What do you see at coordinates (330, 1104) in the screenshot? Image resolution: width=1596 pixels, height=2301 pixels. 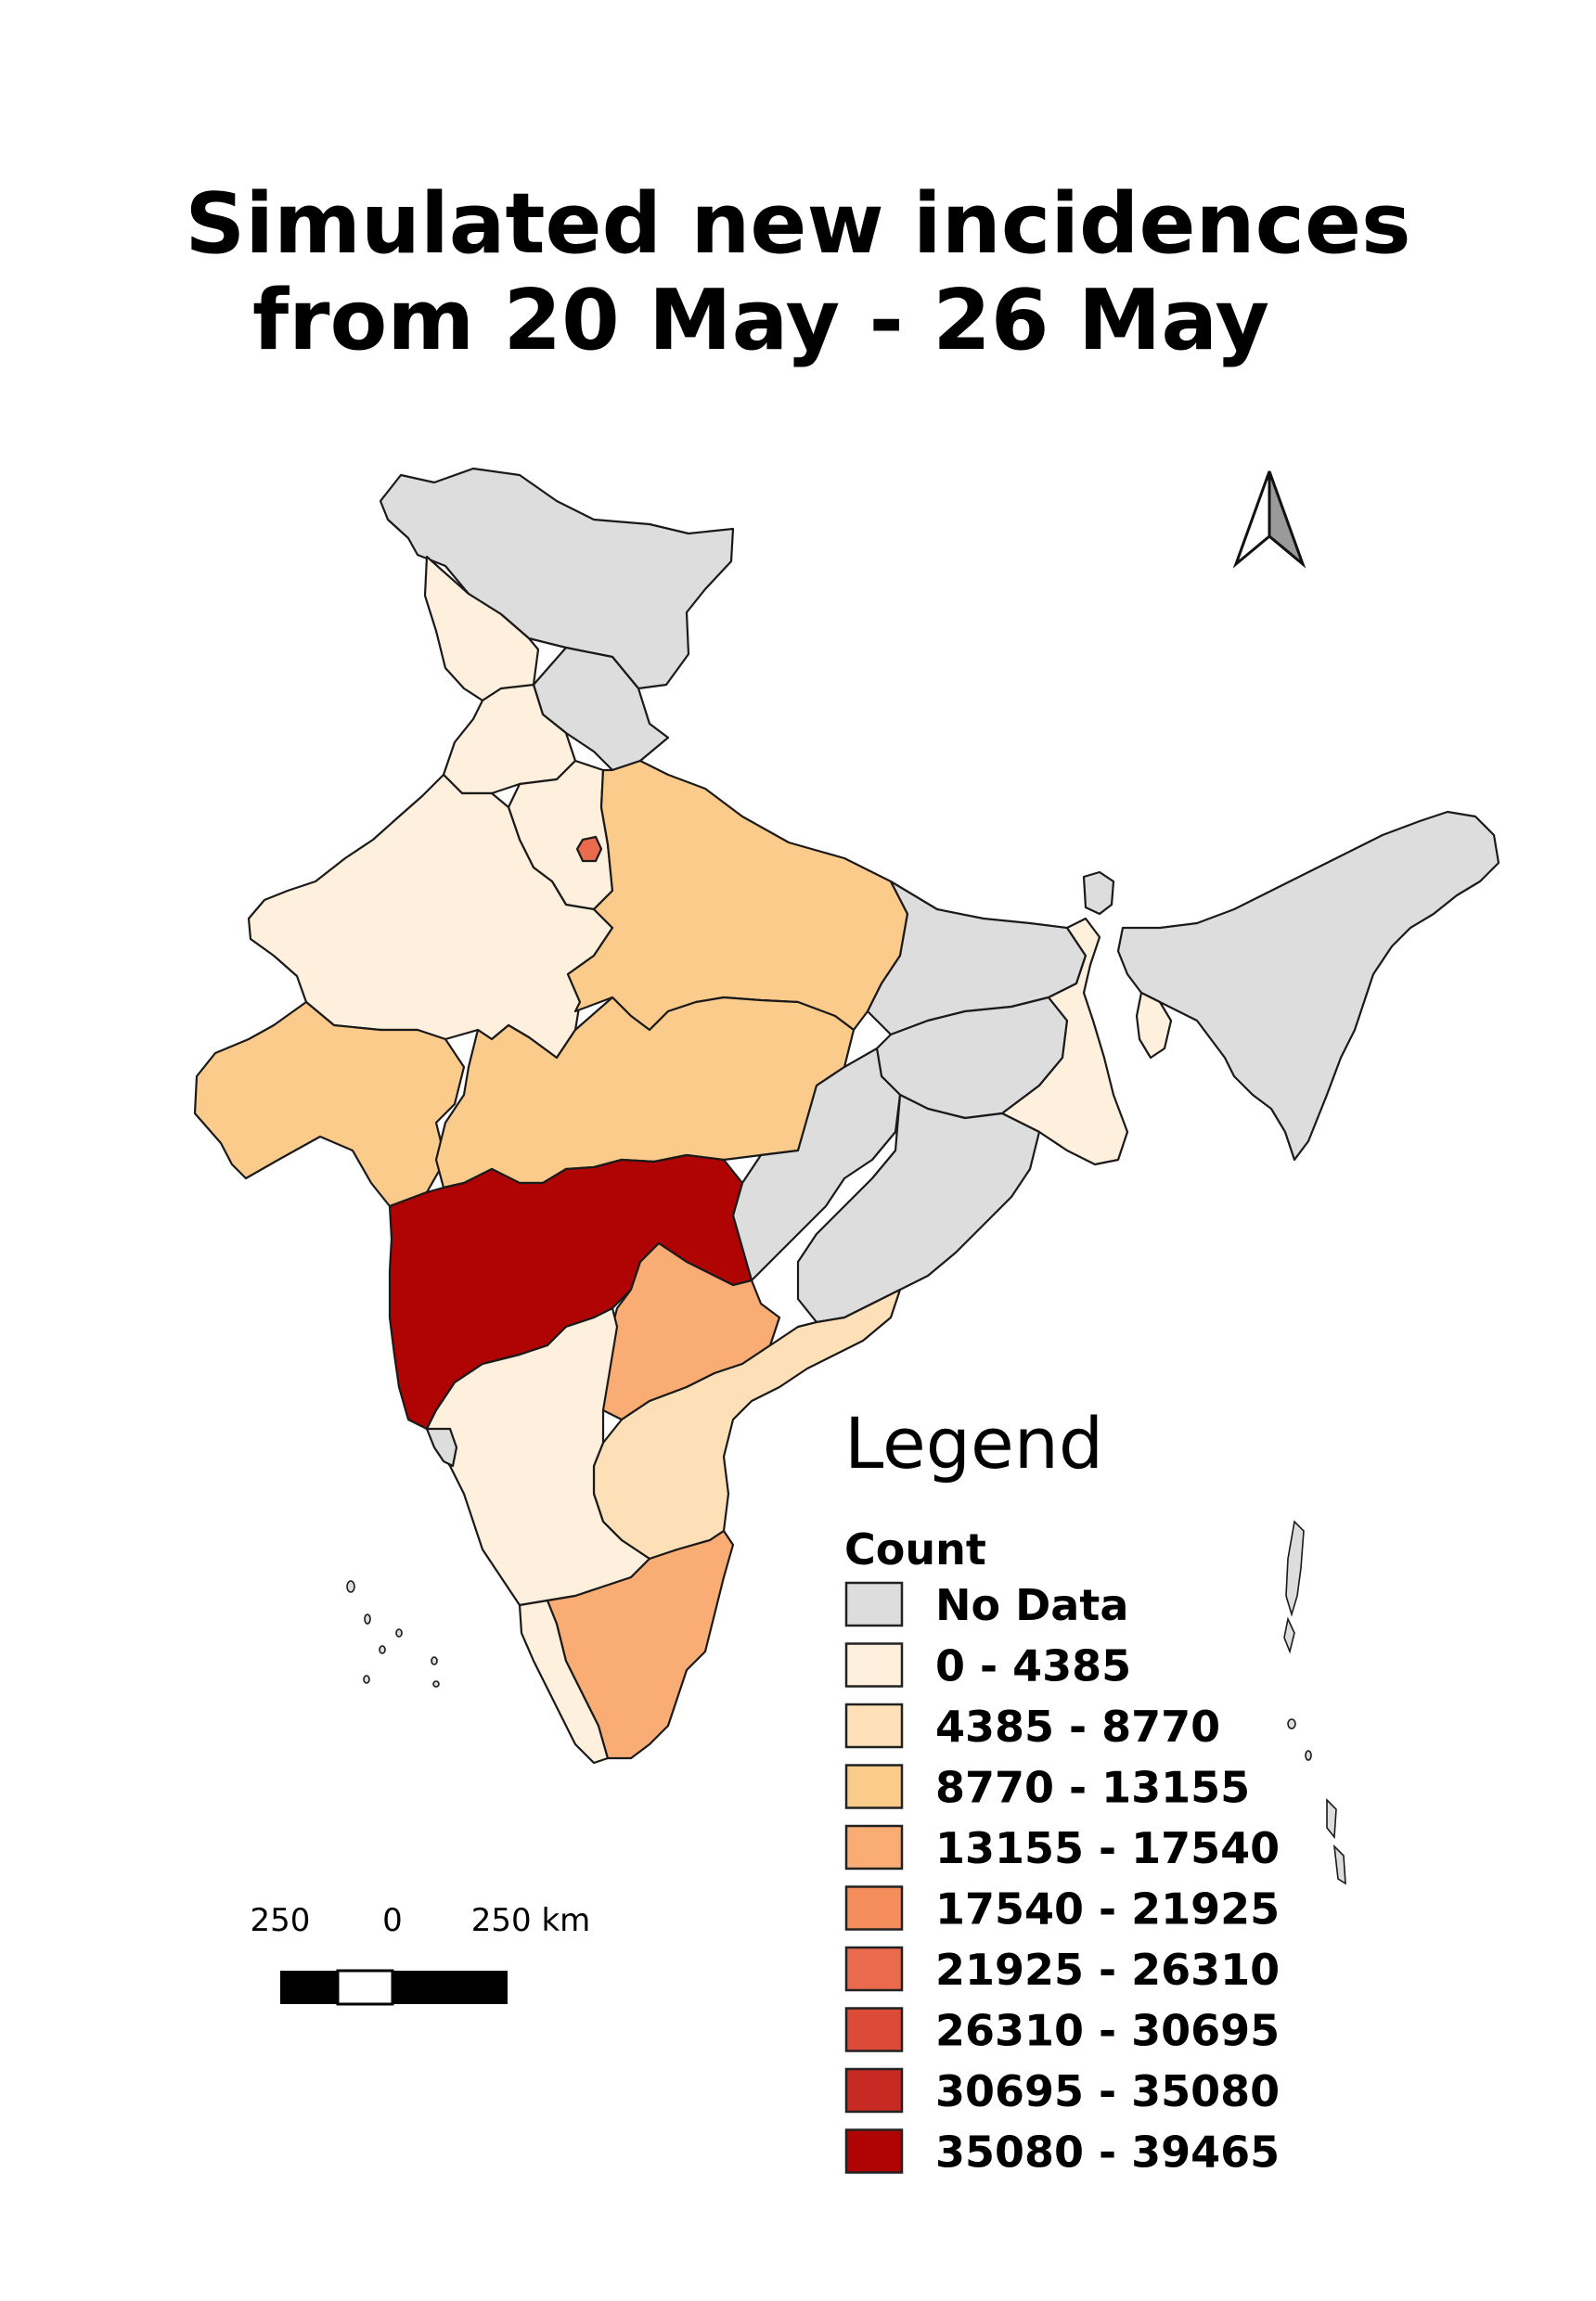 I see `region-gujarat` at bounding box center [330, 1104].